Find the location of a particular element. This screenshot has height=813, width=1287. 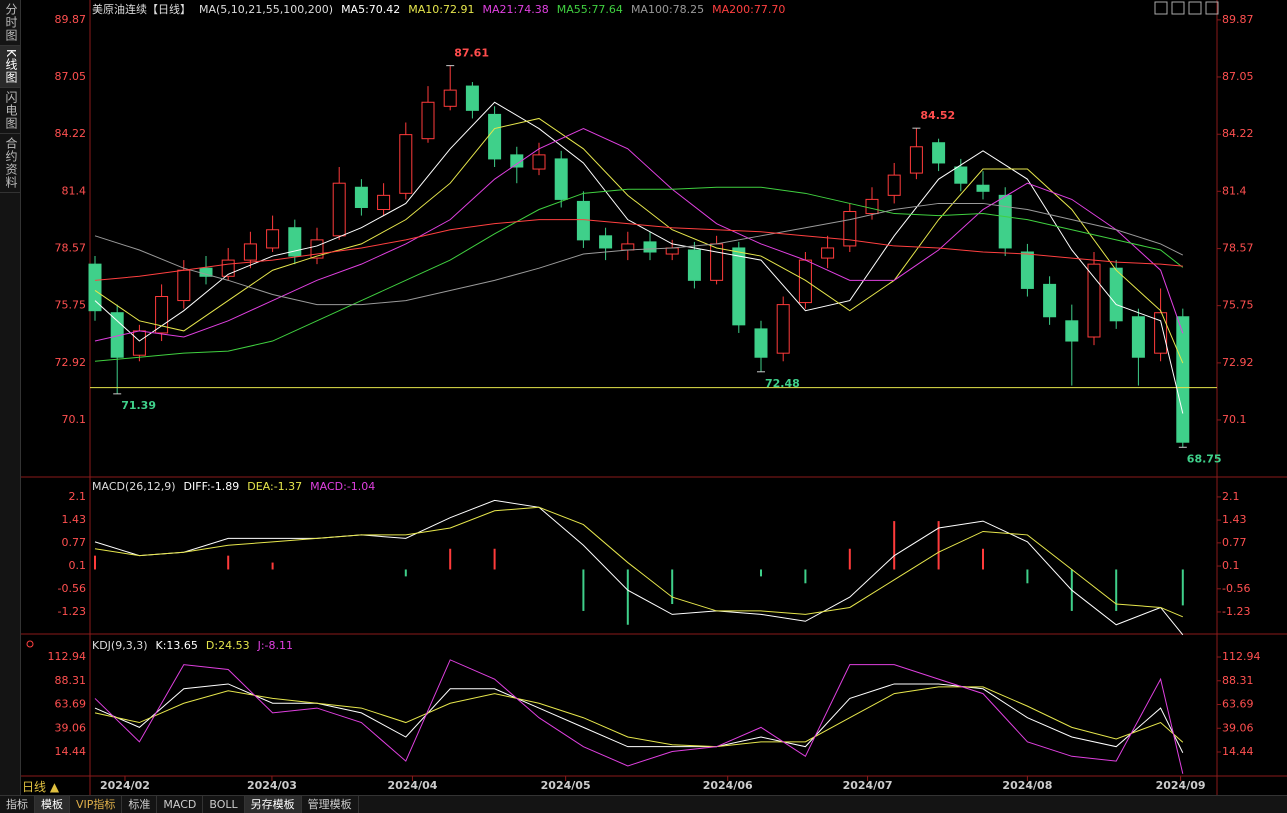

period: 日线 ▲ is located at coordinates (41, 787).